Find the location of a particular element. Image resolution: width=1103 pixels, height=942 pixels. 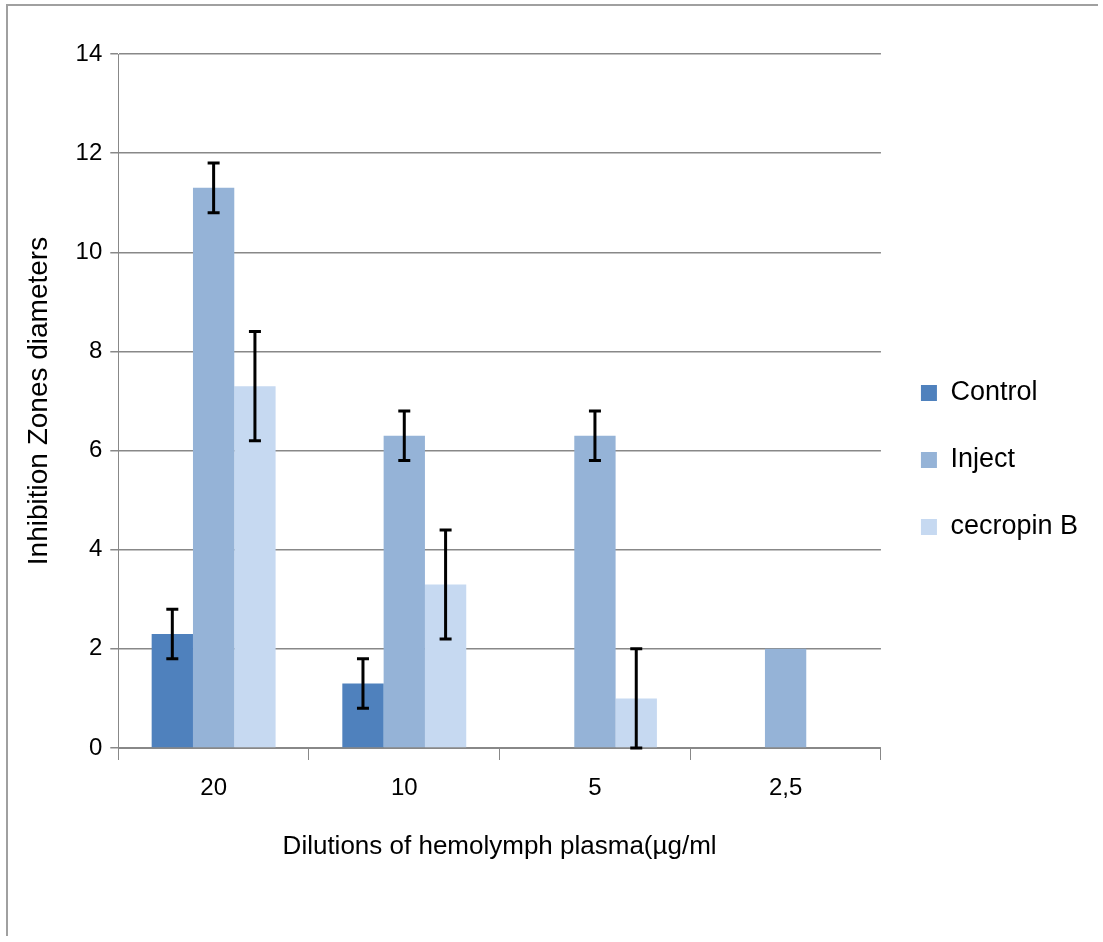

legend-label: Inject is located at coordinates (983, 458).